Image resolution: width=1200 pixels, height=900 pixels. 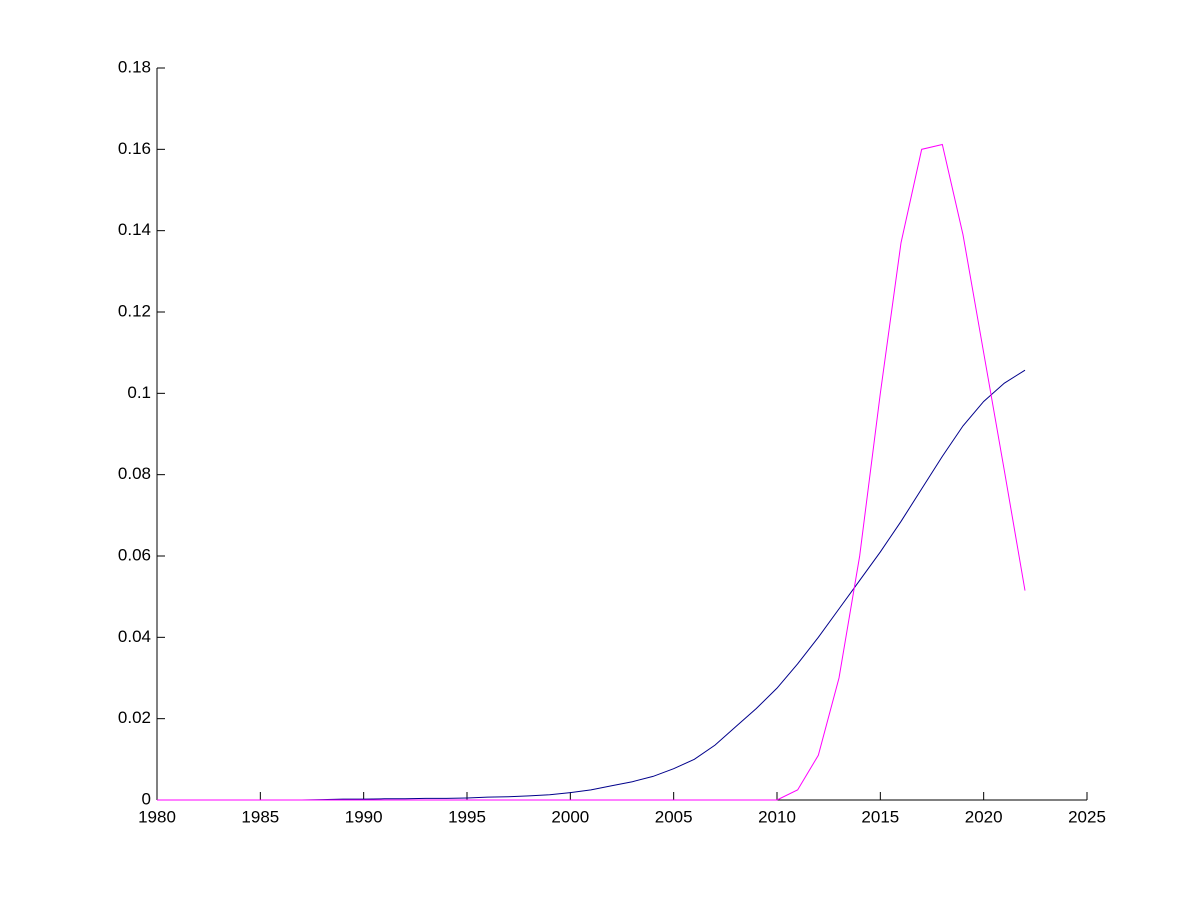 I want to click on y-tick-label: 0, so click(x=146, y=798).